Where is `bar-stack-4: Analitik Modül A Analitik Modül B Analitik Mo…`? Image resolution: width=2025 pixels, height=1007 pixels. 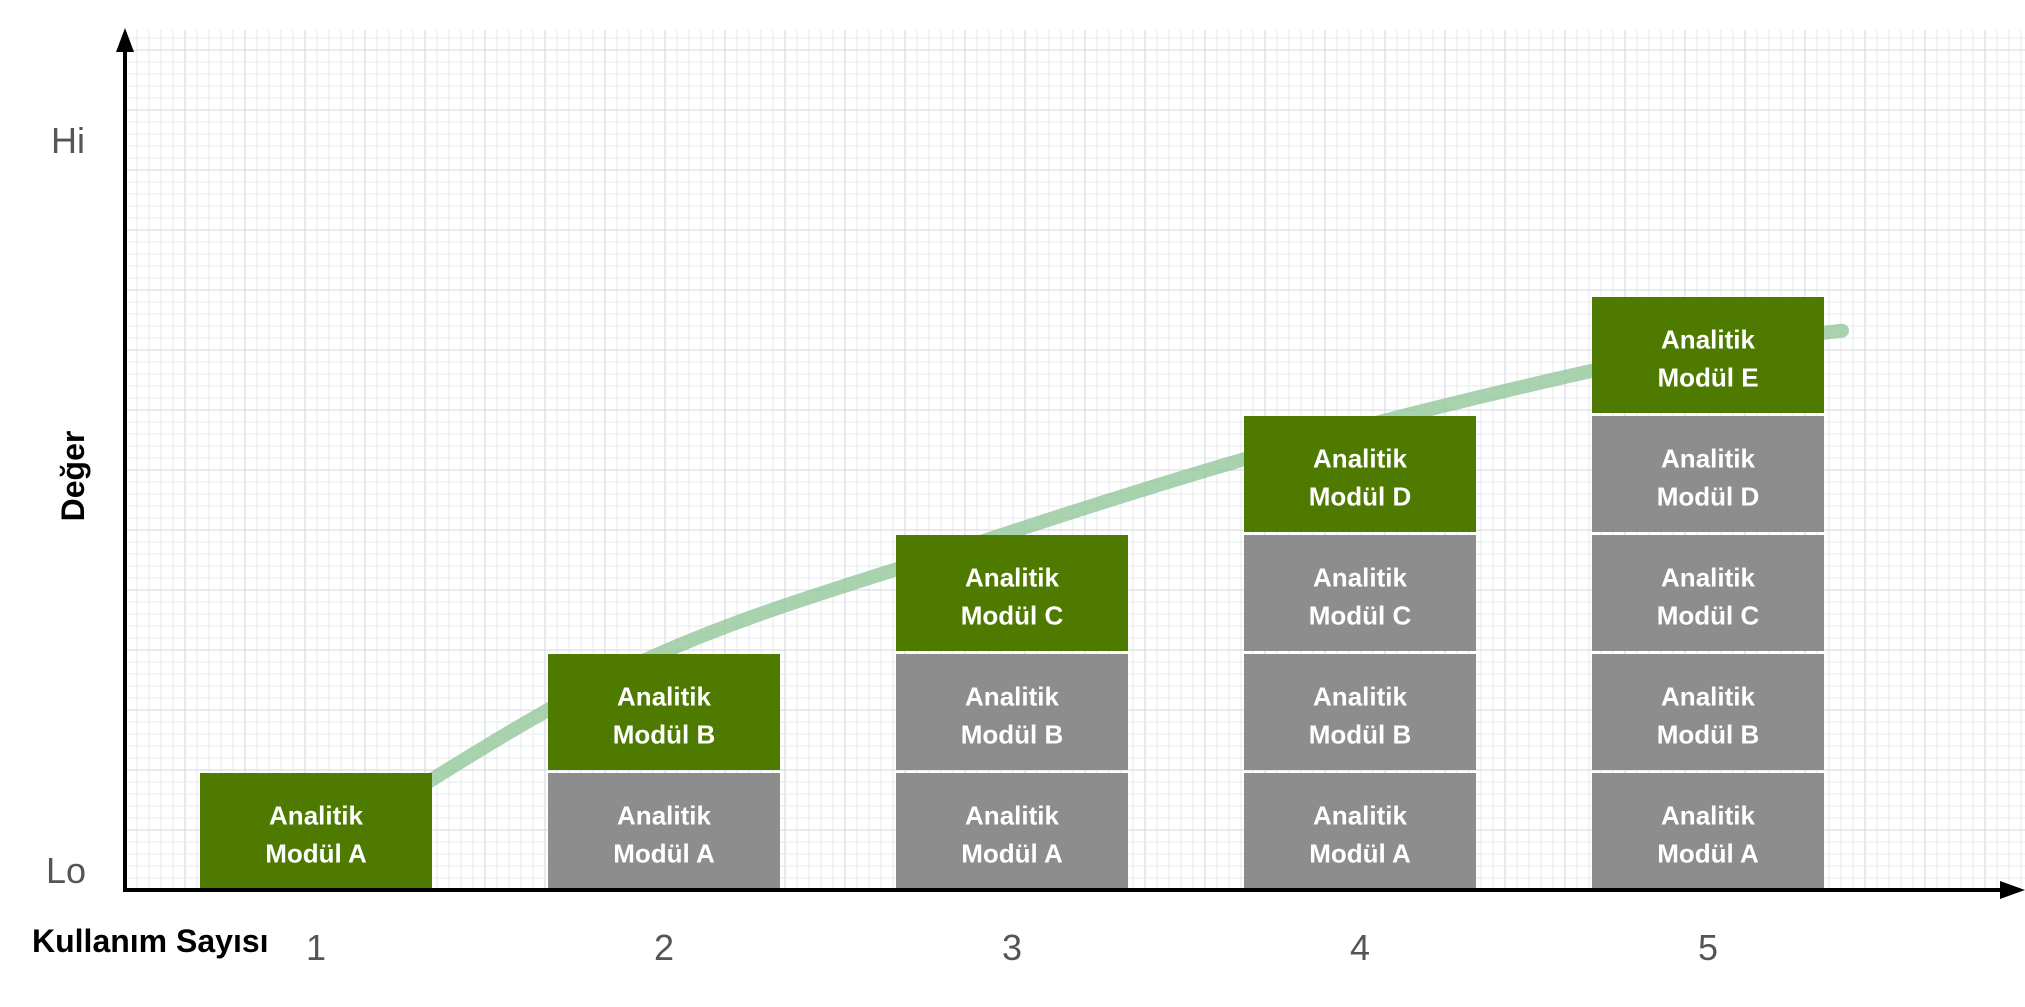
bar-stack-4: Analitik Modül A Analitik Modül B Analitik Mo… is located at coordinates (1360, 652).